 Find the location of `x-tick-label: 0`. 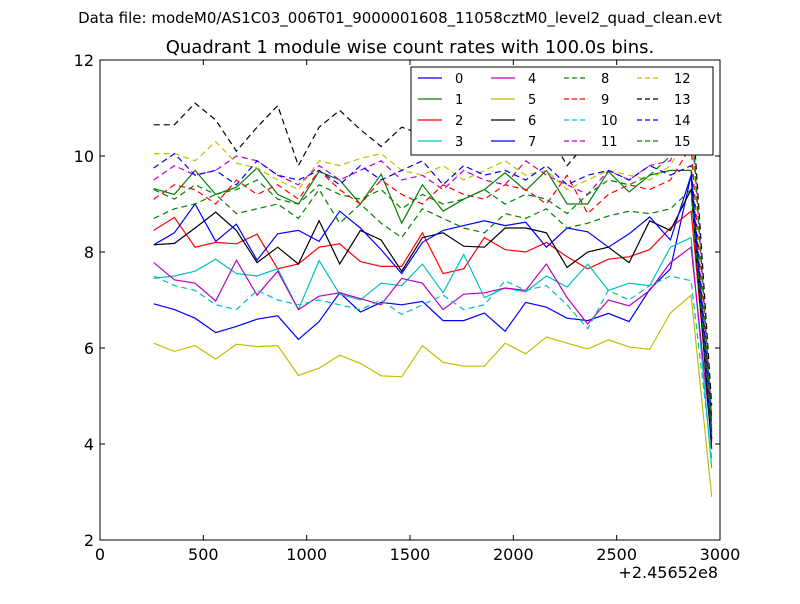

x-tick-label: 0 is located at coordinates (100, 554).